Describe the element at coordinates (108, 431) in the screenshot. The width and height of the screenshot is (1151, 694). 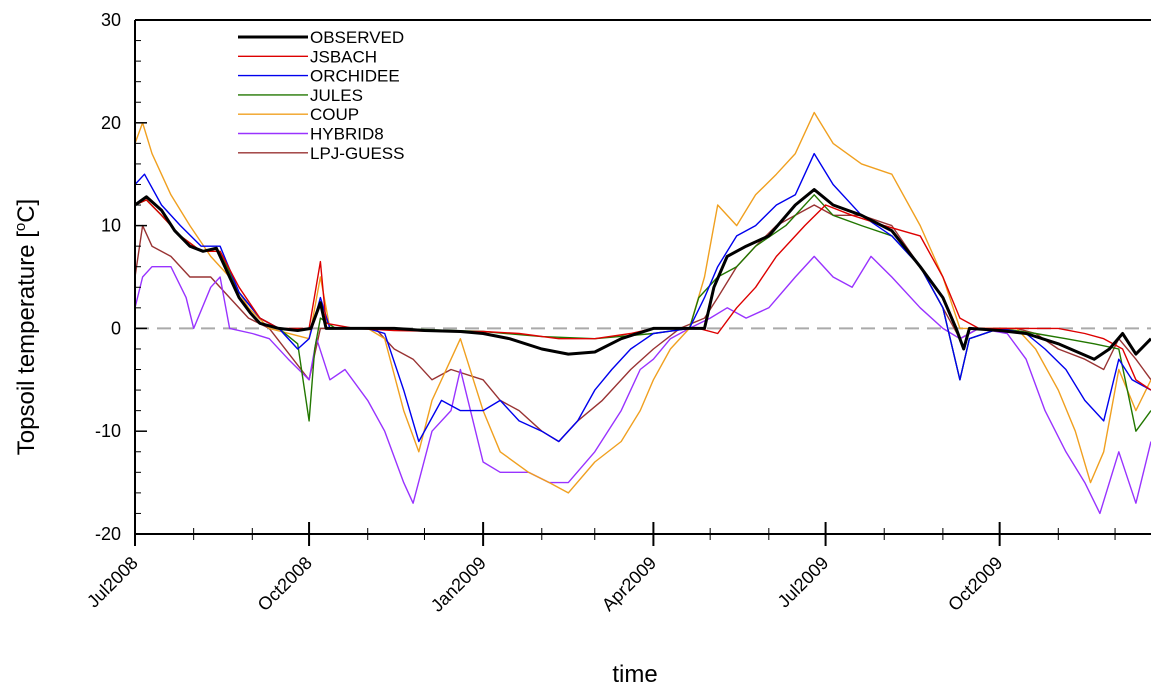
I see `y-tick-label: -10` at that location.